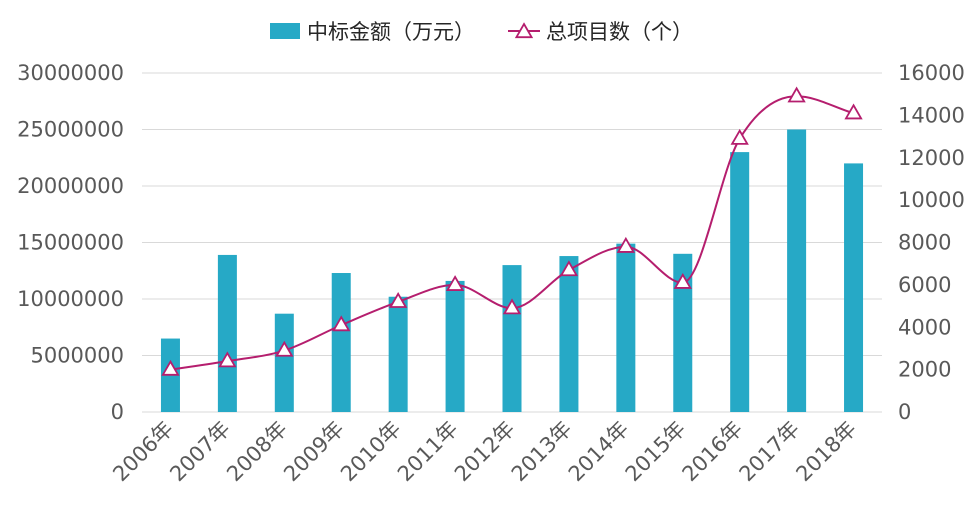 The image size is (980, 528). I want to click on left-tick-label: 30000000, so click(70, 73).